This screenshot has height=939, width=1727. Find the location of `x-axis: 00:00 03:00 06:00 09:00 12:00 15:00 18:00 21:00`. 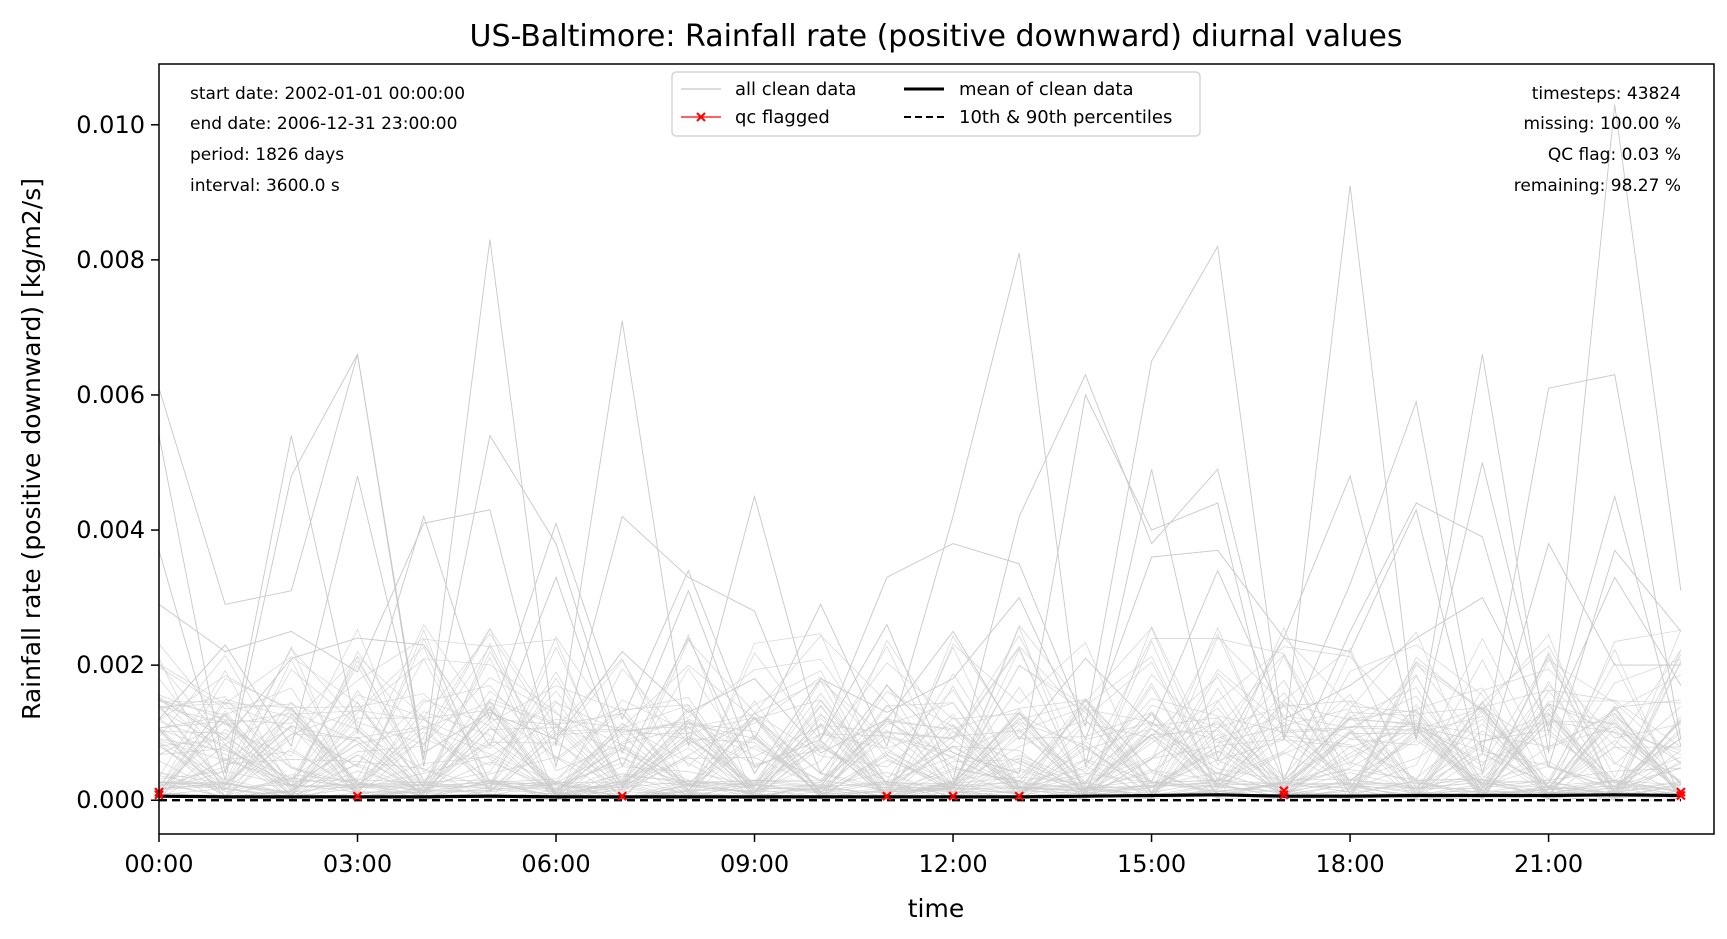

x-axis: 00:00 03:00 06:00 09:00 12:00 15:00 18:00 21:00 is located at coordinates (853, 856).